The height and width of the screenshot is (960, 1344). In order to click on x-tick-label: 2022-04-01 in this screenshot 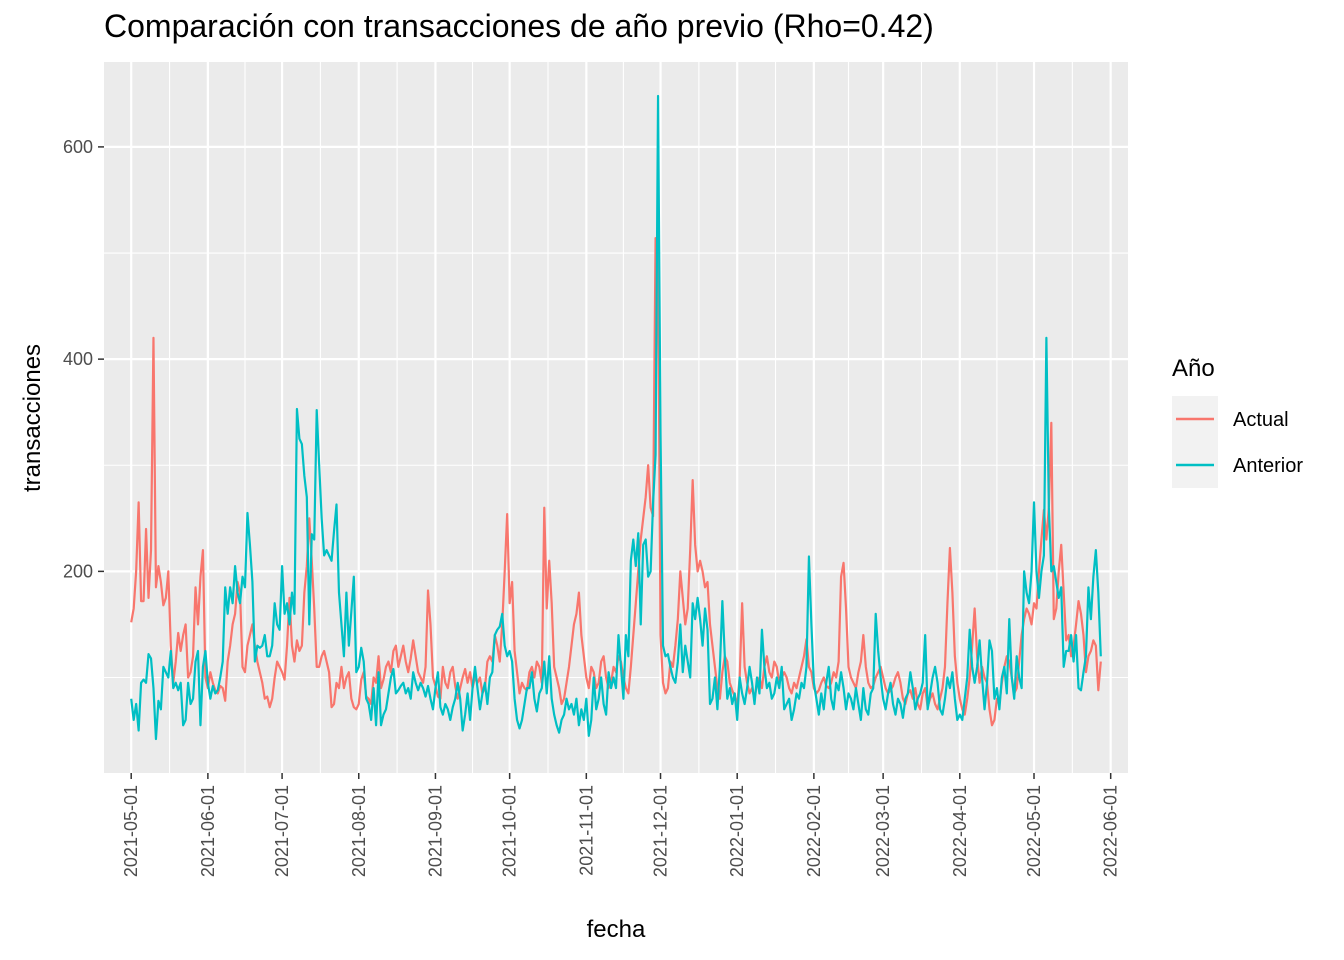, I will do `click(960, 831)`.